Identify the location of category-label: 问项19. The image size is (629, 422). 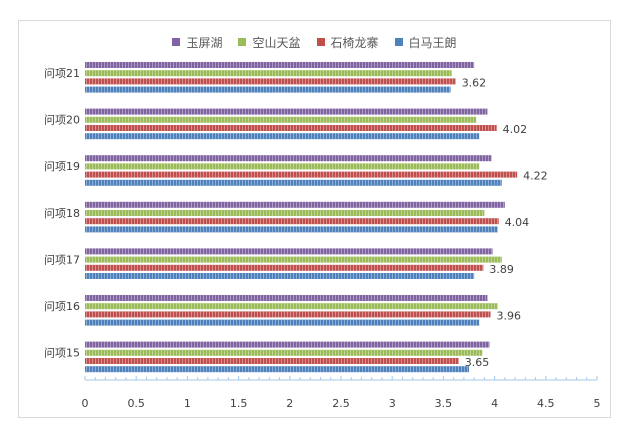
(62, 166).